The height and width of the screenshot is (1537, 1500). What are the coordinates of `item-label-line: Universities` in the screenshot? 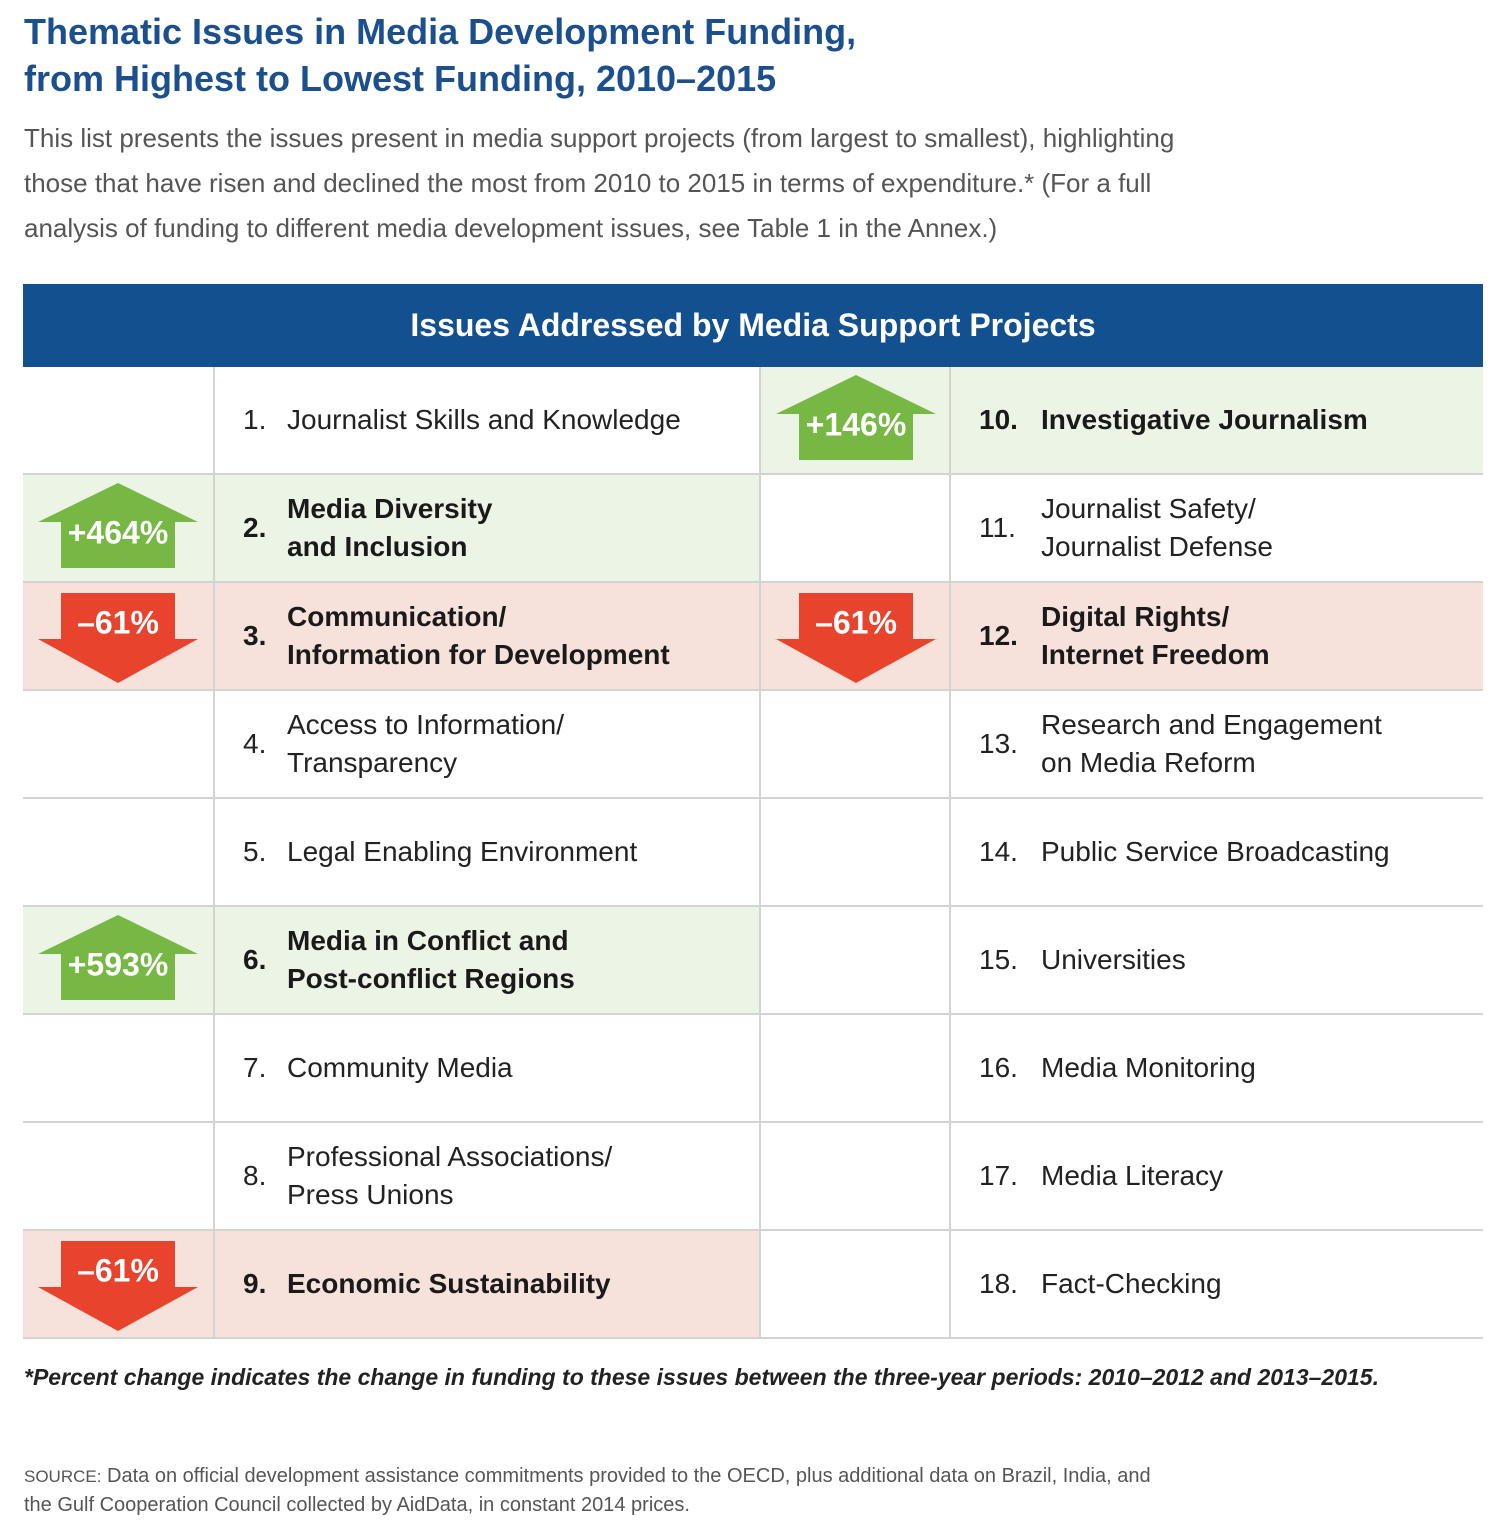 It's located at (1113, 959).